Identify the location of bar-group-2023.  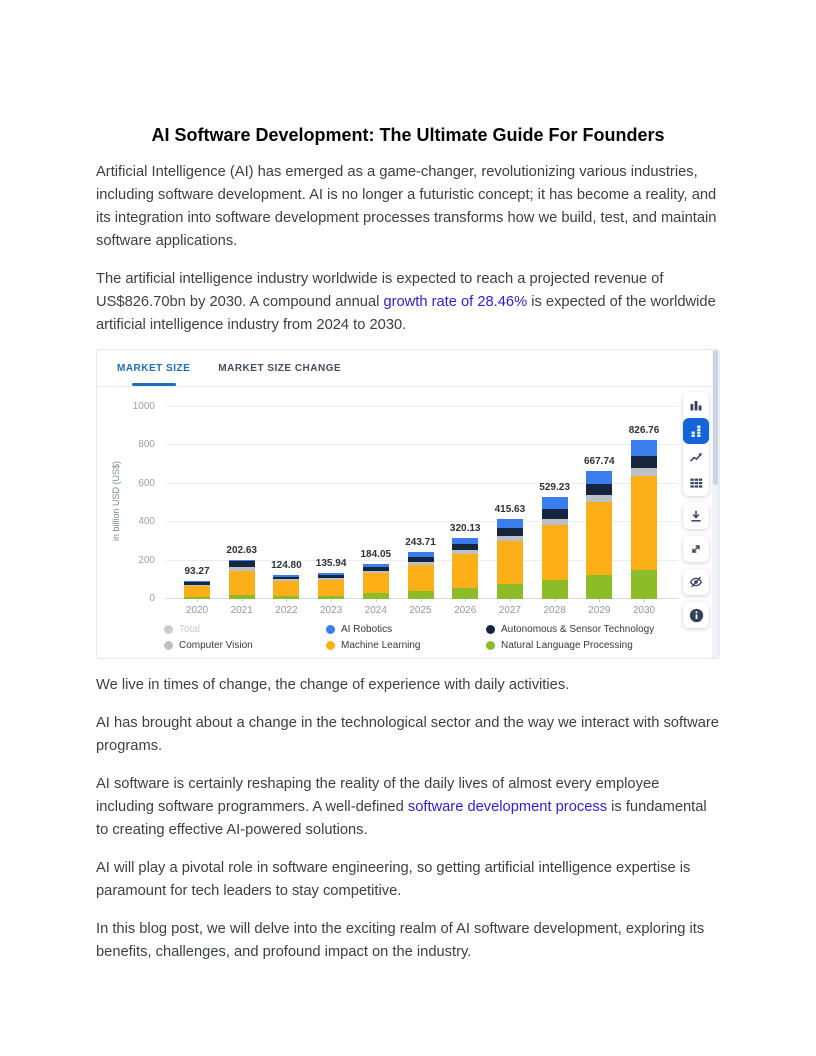
(331, 585).